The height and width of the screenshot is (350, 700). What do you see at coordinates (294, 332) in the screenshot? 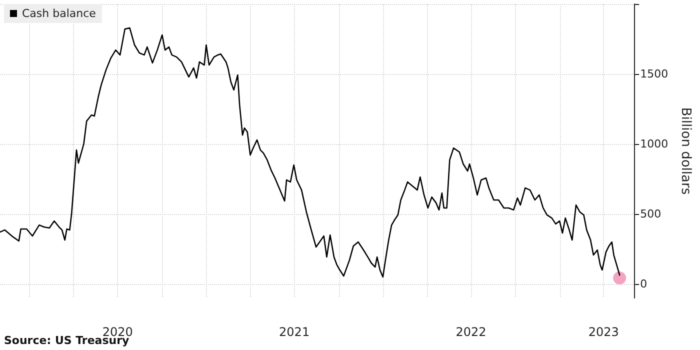
I see `x-tick-label: 2021` at bounding box center [294, 332].